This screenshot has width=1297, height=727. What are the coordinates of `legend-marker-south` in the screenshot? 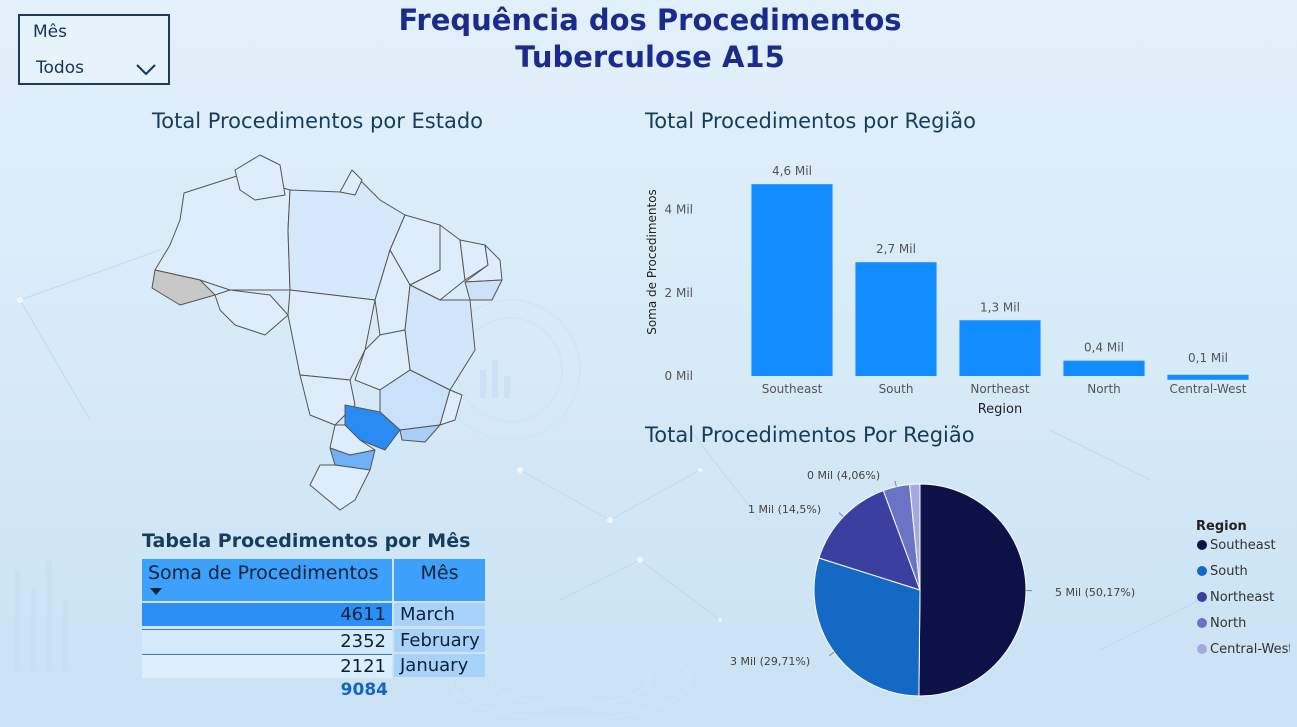 It's located at (1202, 571).